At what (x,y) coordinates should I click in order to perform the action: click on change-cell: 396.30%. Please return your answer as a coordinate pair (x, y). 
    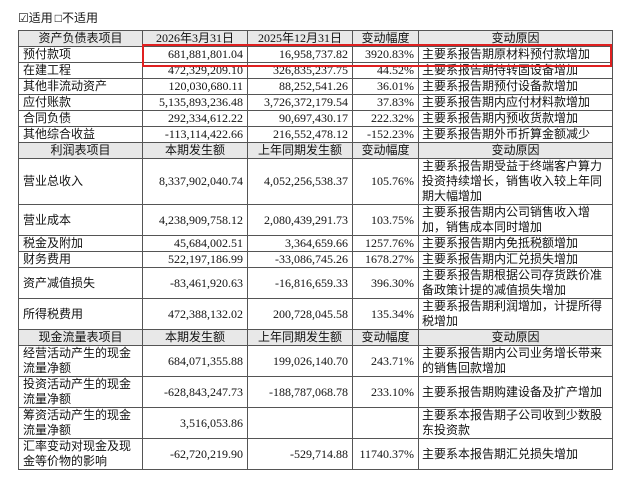
    Looking at the image, I should click on (385, 283).